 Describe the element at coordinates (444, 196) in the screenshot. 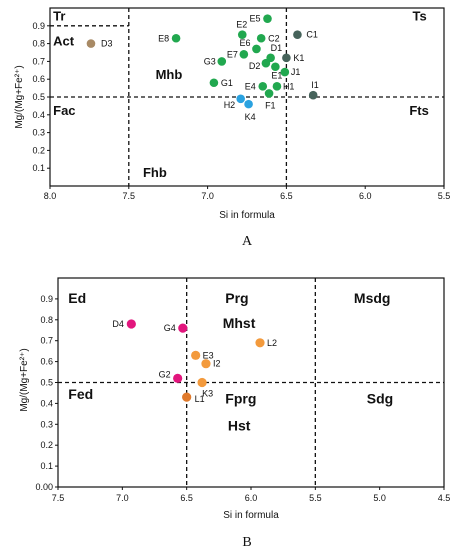

I see `x-tick-label: 5.5` at that location.